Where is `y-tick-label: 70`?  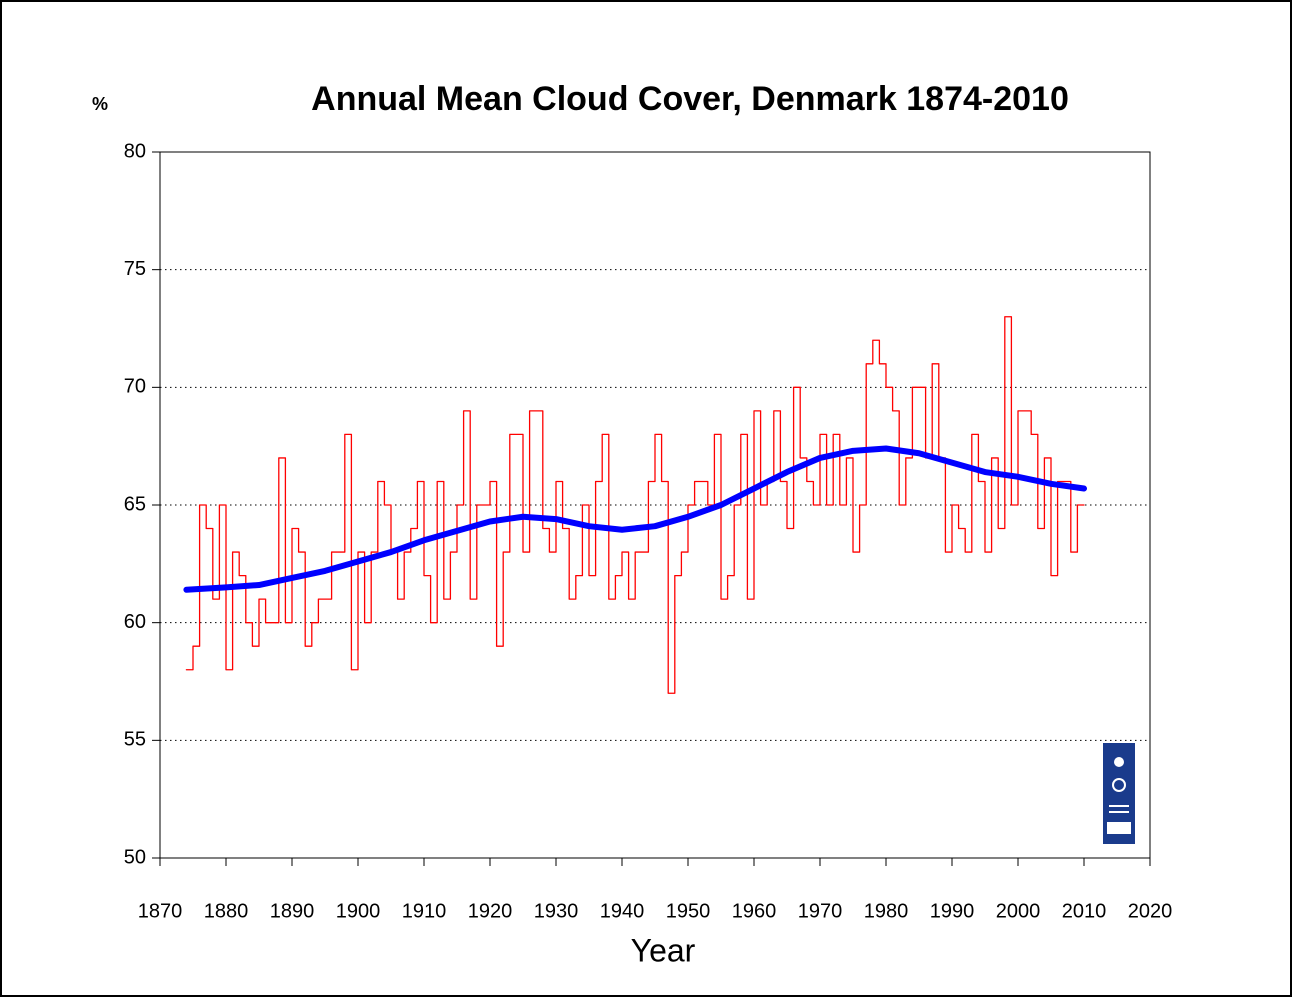 y-tick-label: 70 is located at coordinates (135, 387).